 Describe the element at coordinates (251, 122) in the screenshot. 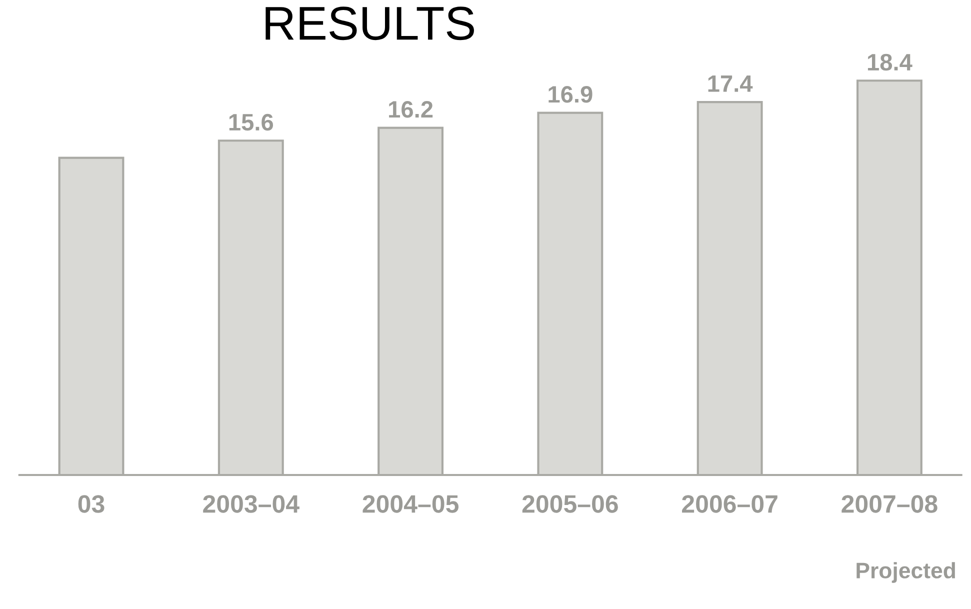

I see `data-label: 15.6` at that location.